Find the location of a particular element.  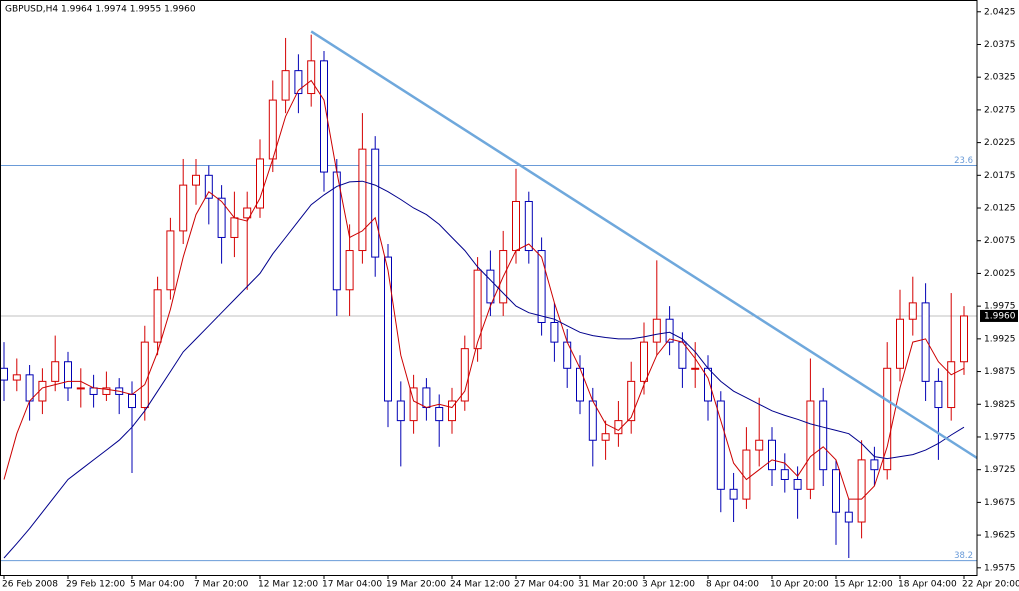

x-tick-label: 27 Mar 04:00 is located at coordinates (544, 585).